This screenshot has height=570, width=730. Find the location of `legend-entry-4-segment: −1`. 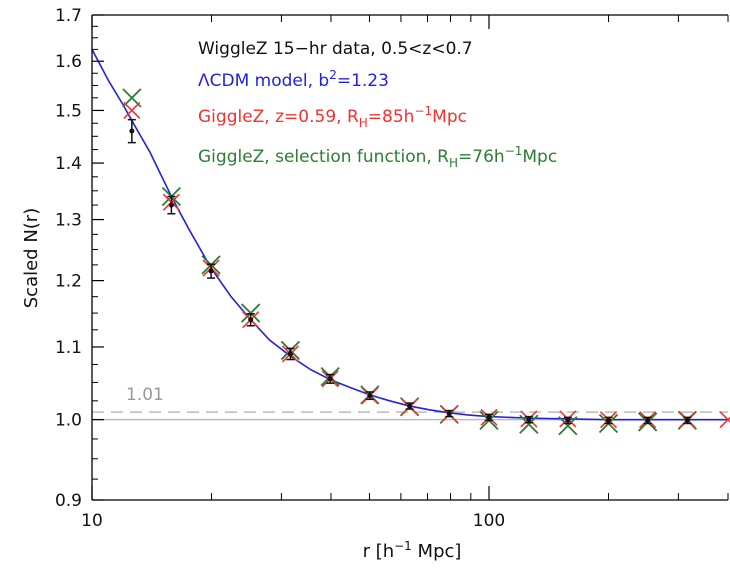

legend-entry-4-segment: −1 is located at coordinates (514, 151).